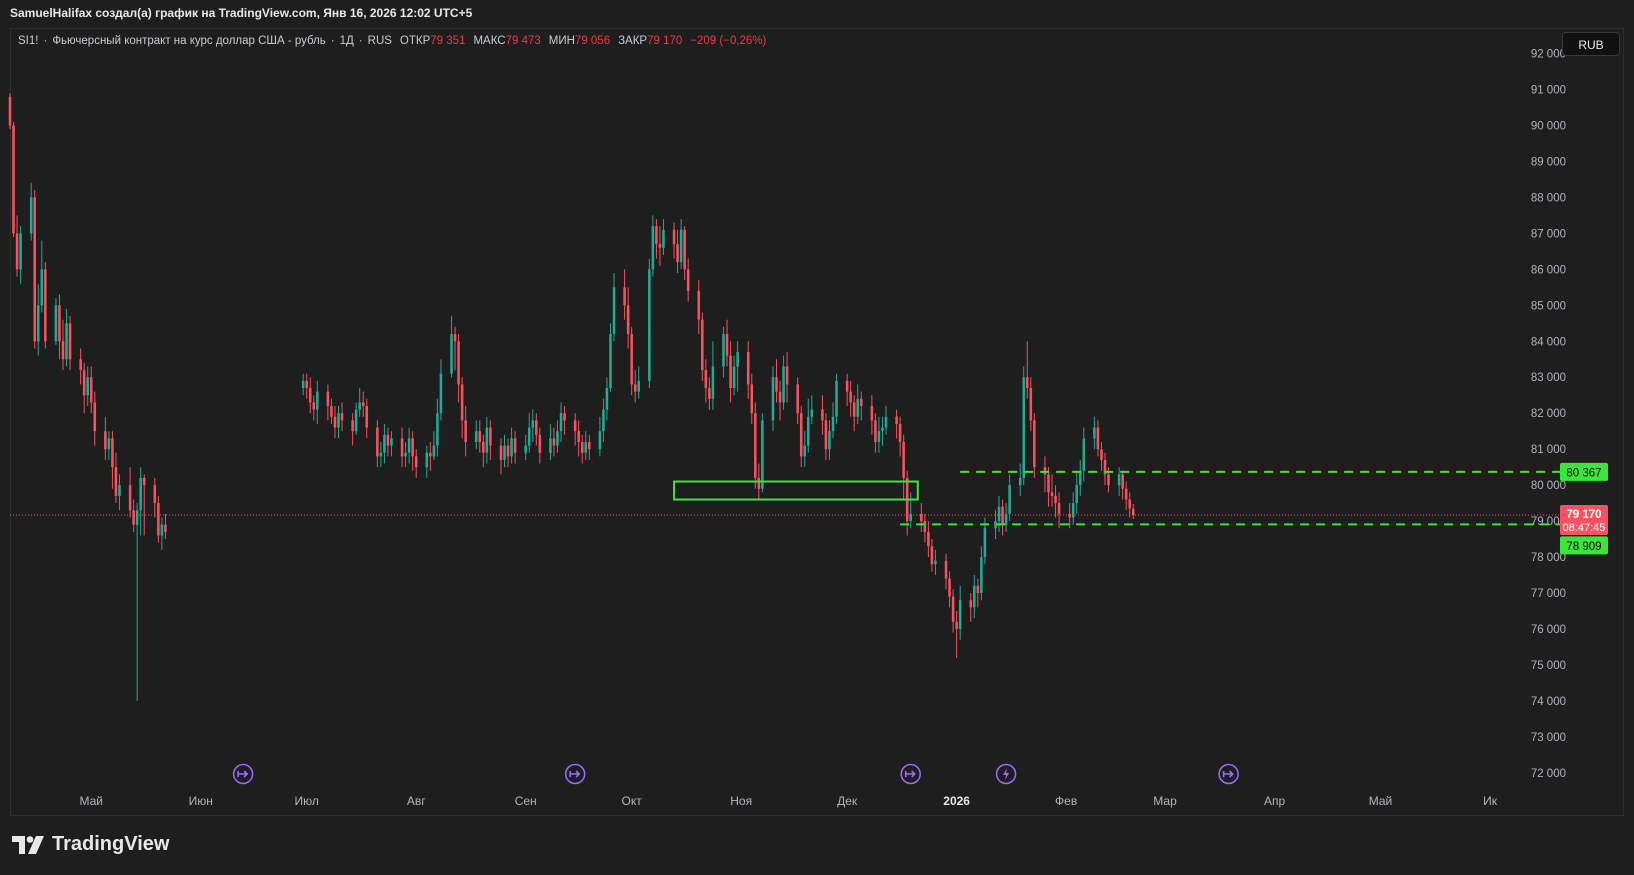 The width and height of the screenshot is (1634, 875). What do you see at coordinates (1548, 774) in the screenshot?
I see `y-axis-tick-label: 72 000` at bounding box center [1548, 774].